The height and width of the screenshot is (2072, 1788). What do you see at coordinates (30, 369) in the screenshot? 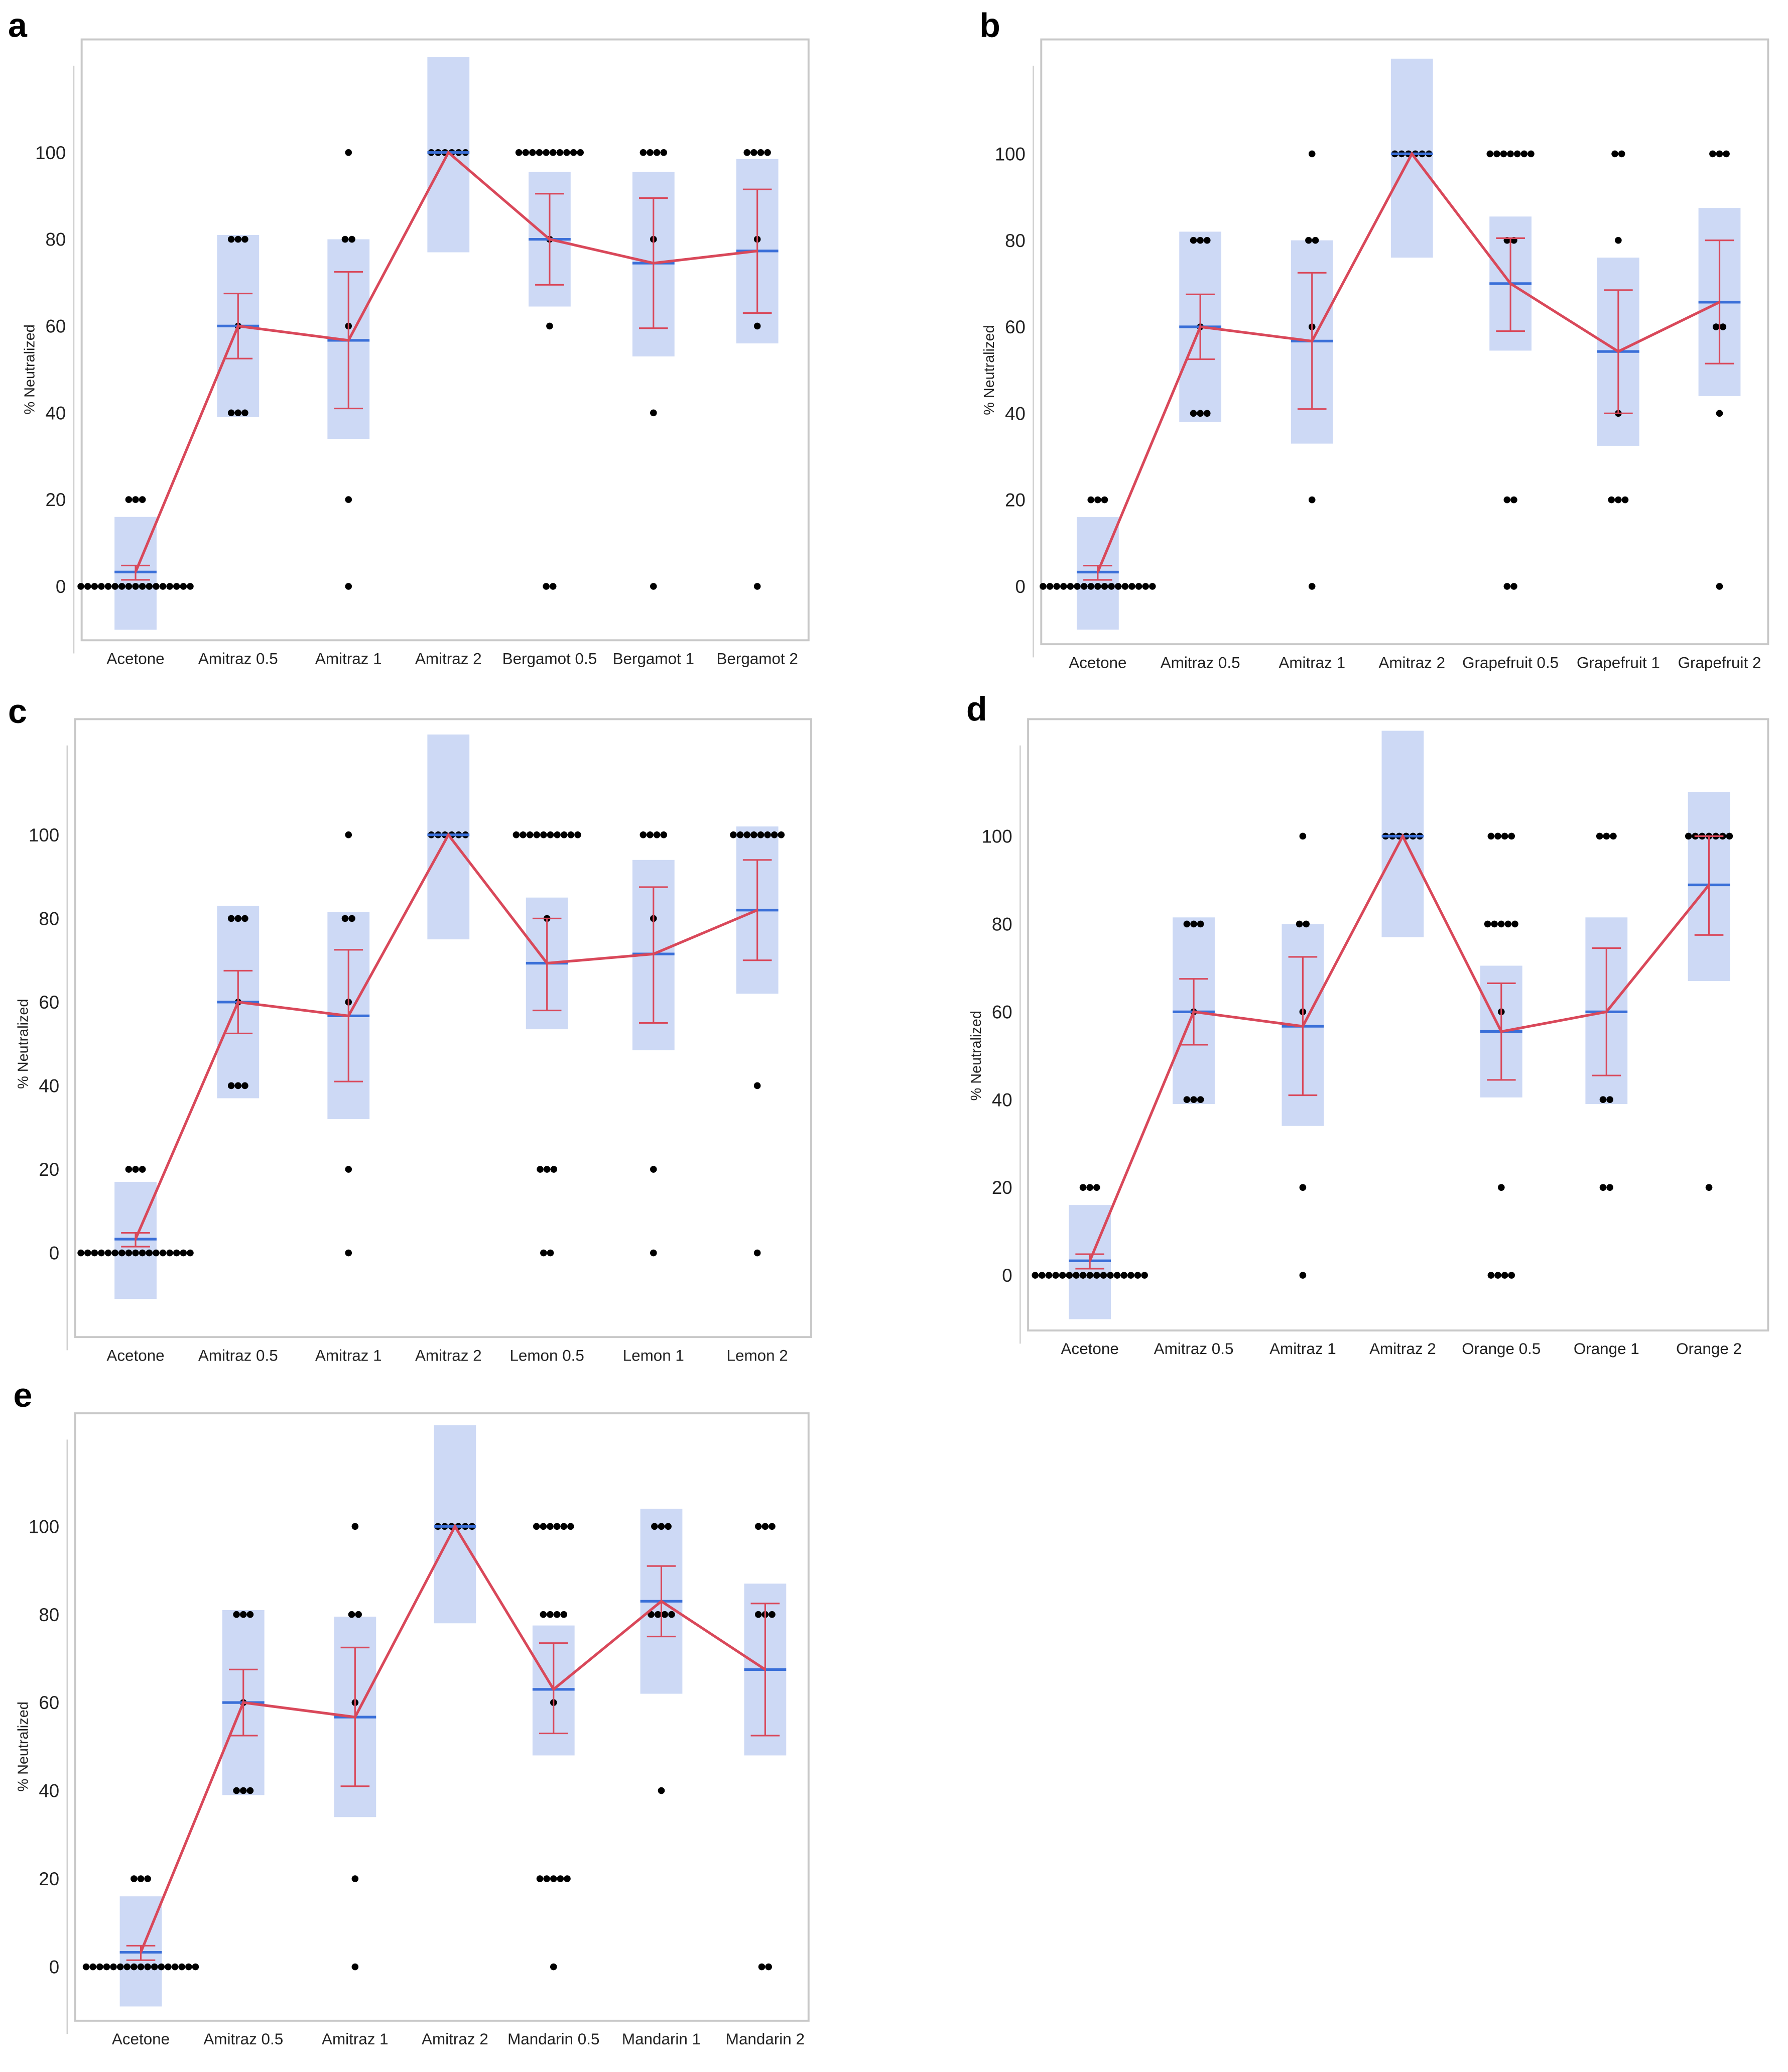
I see `y-axis-label: % Neutralized` at bounding box center [30, 369].